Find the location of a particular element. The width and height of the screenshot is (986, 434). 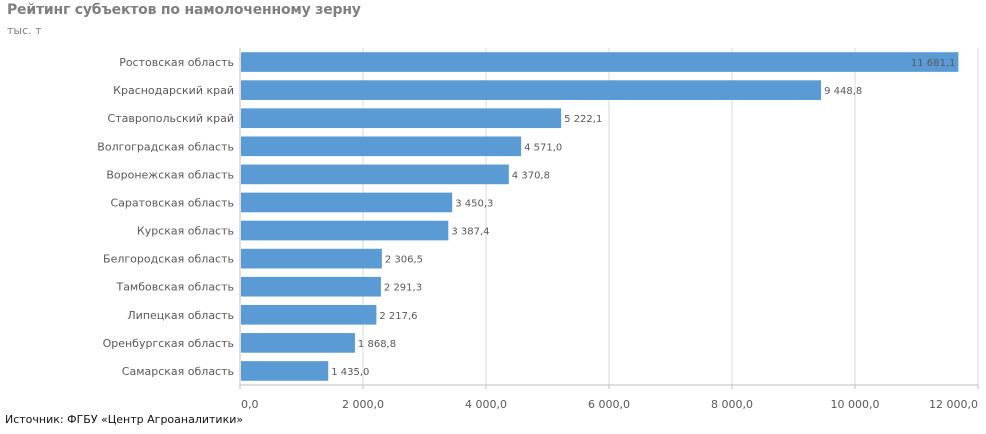

category-label: Ставропольский край is located at coordinates (171, 118).